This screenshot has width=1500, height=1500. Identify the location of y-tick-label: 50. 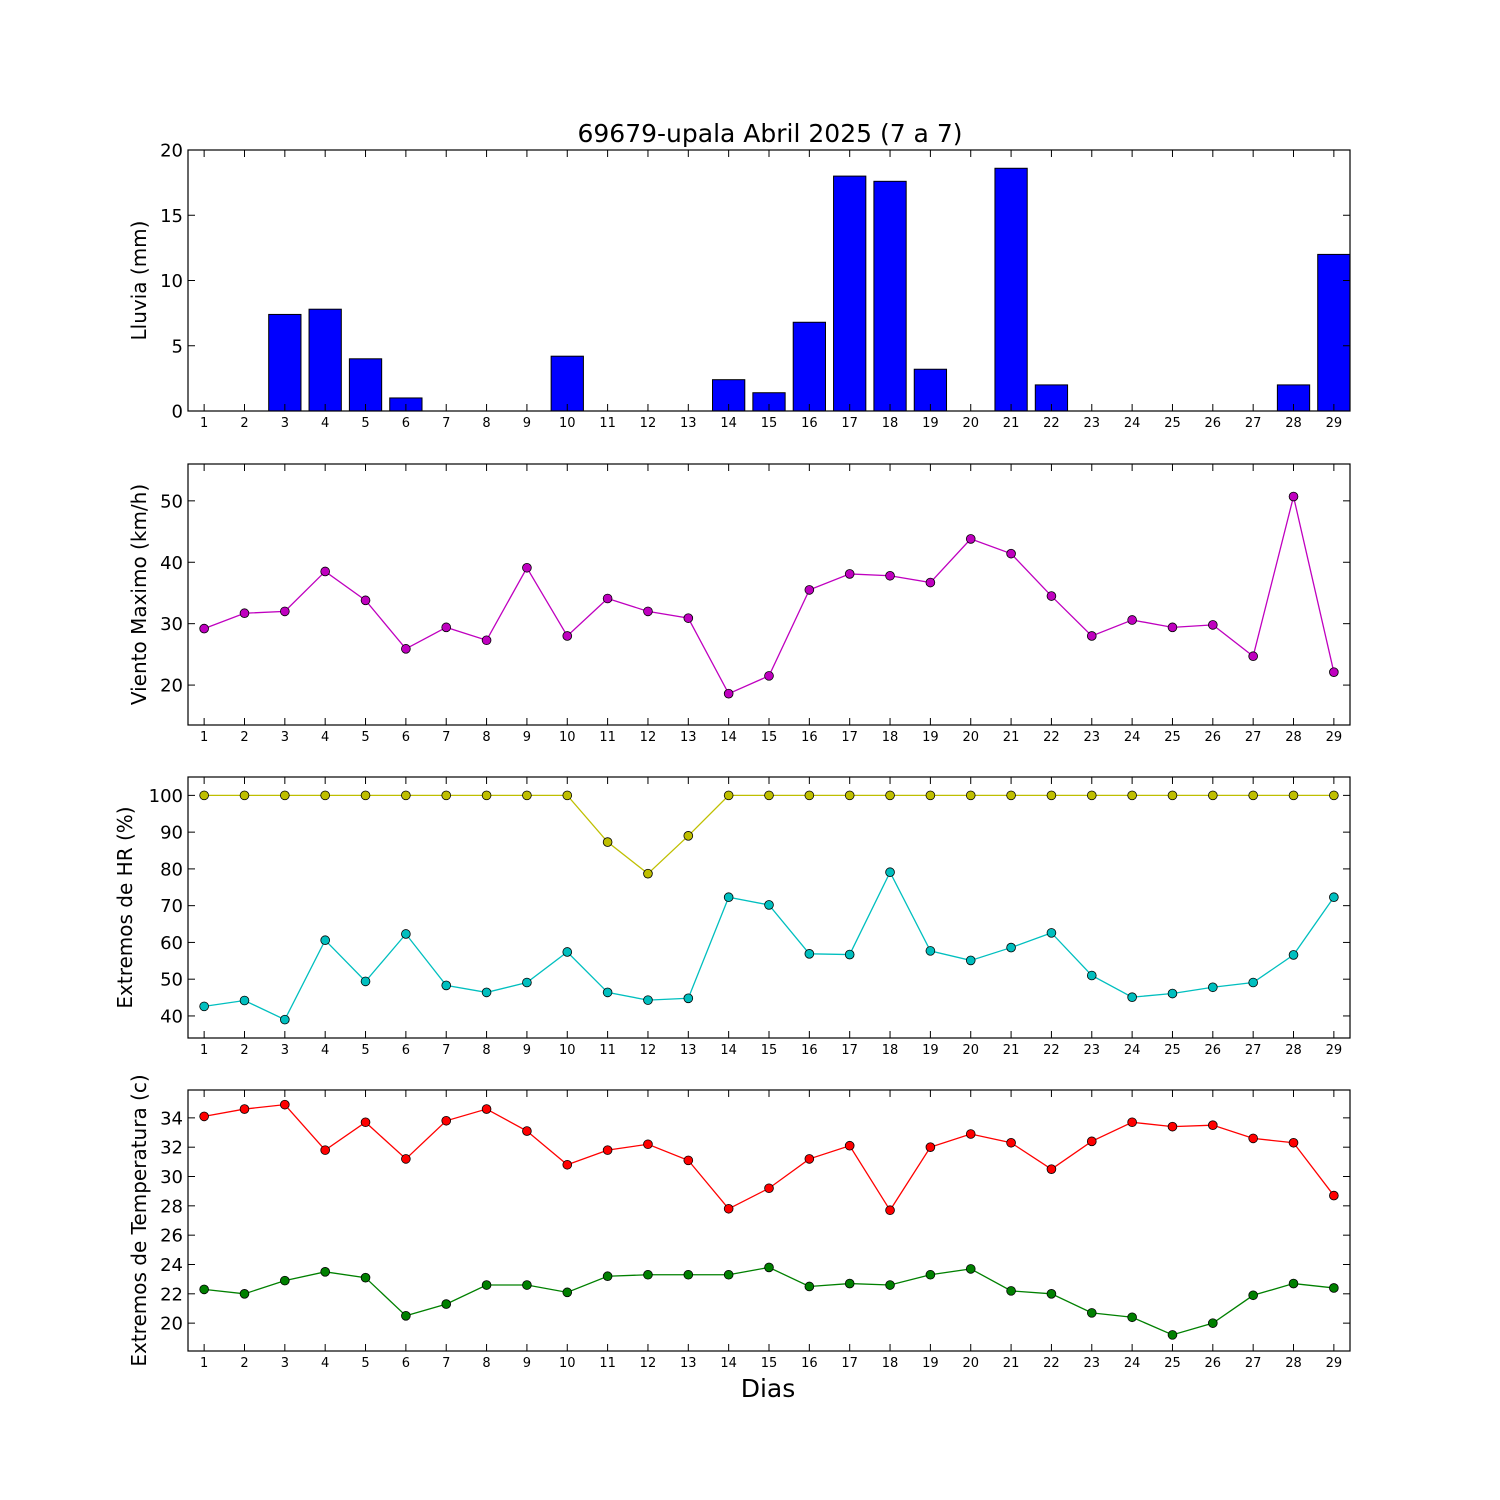
(171, 501).